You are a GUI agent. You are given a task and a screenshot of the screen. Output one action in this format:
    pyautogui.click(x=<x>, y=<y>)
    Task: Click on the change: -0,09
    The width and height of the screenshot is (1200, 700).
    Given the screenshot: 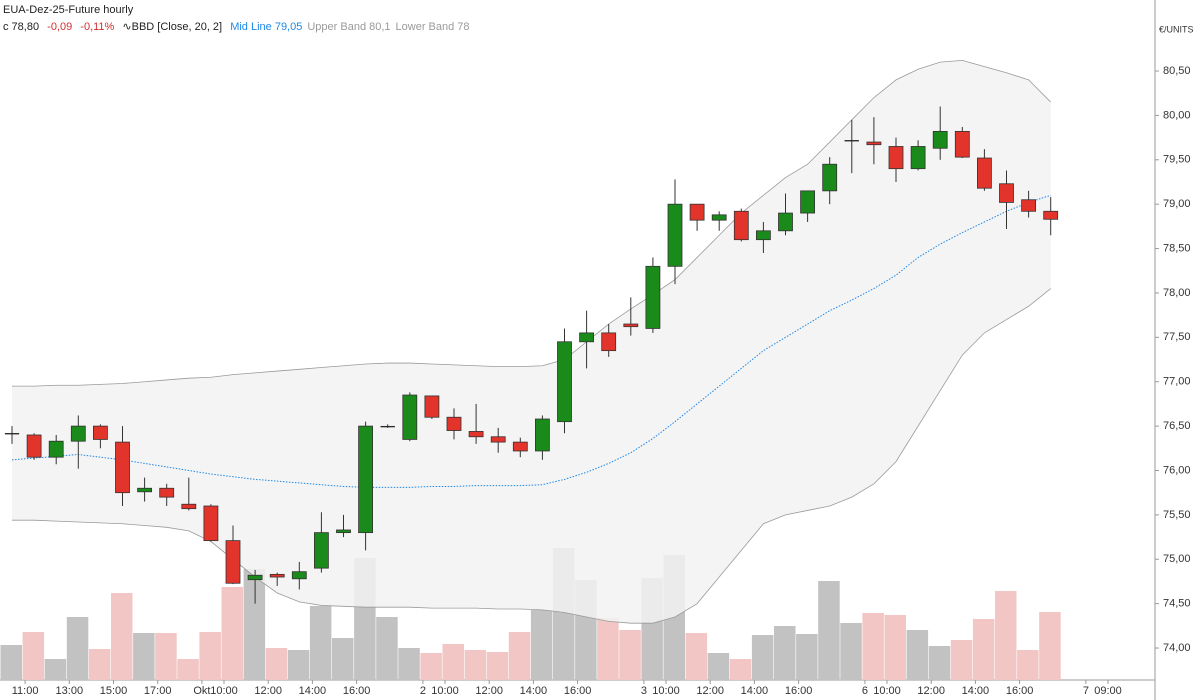 What is the action you would take?
    pyautogui.click(x=60, y=27)
    